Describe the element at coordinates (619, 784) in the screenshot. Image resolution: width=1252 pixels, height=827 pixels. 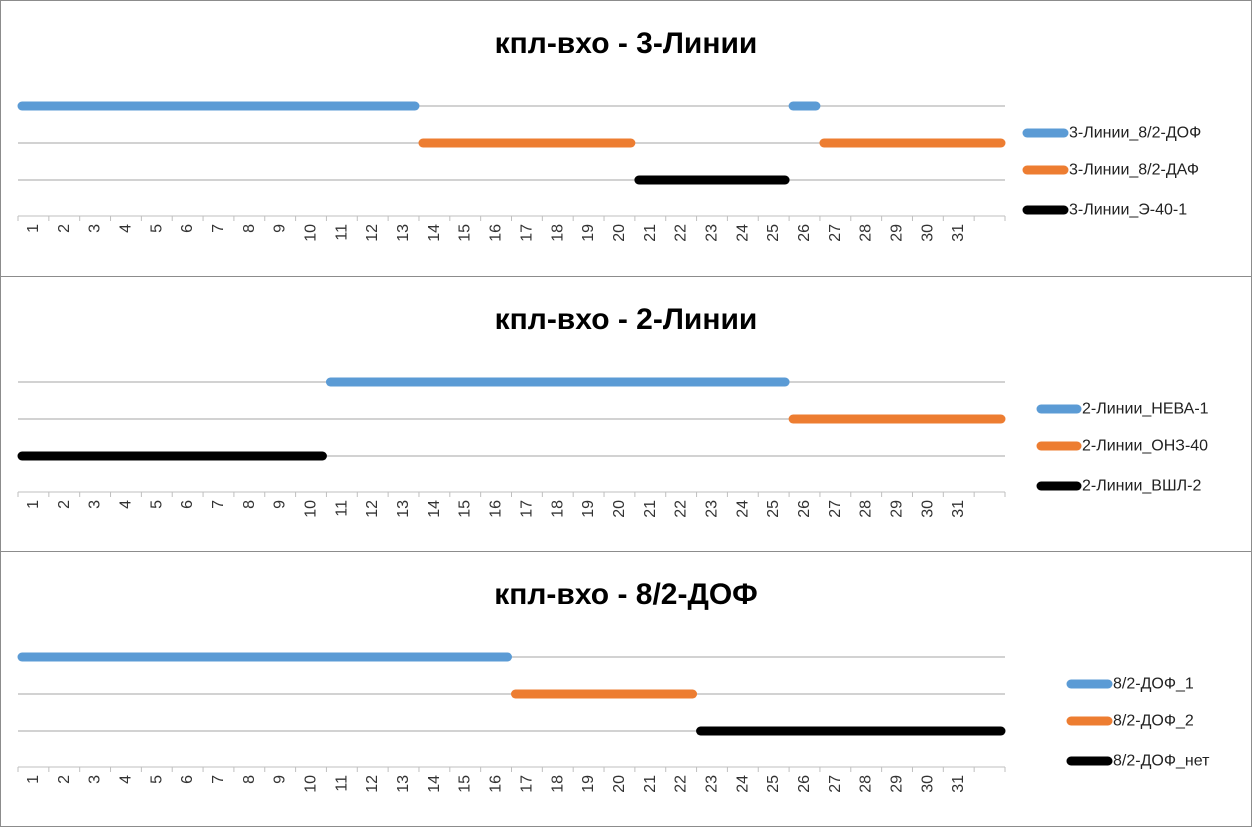
I see `chart-3-tick-label: 20` at that location.